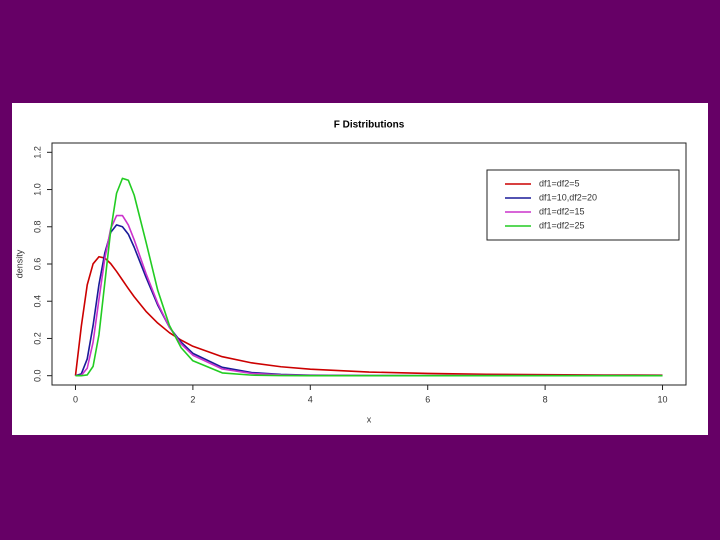 The height and width of the screenshot is (540, 720). Describe the element at coordinates (559, 183) in the screenshot. I see `legend-label: df1=df2=5` at that location.